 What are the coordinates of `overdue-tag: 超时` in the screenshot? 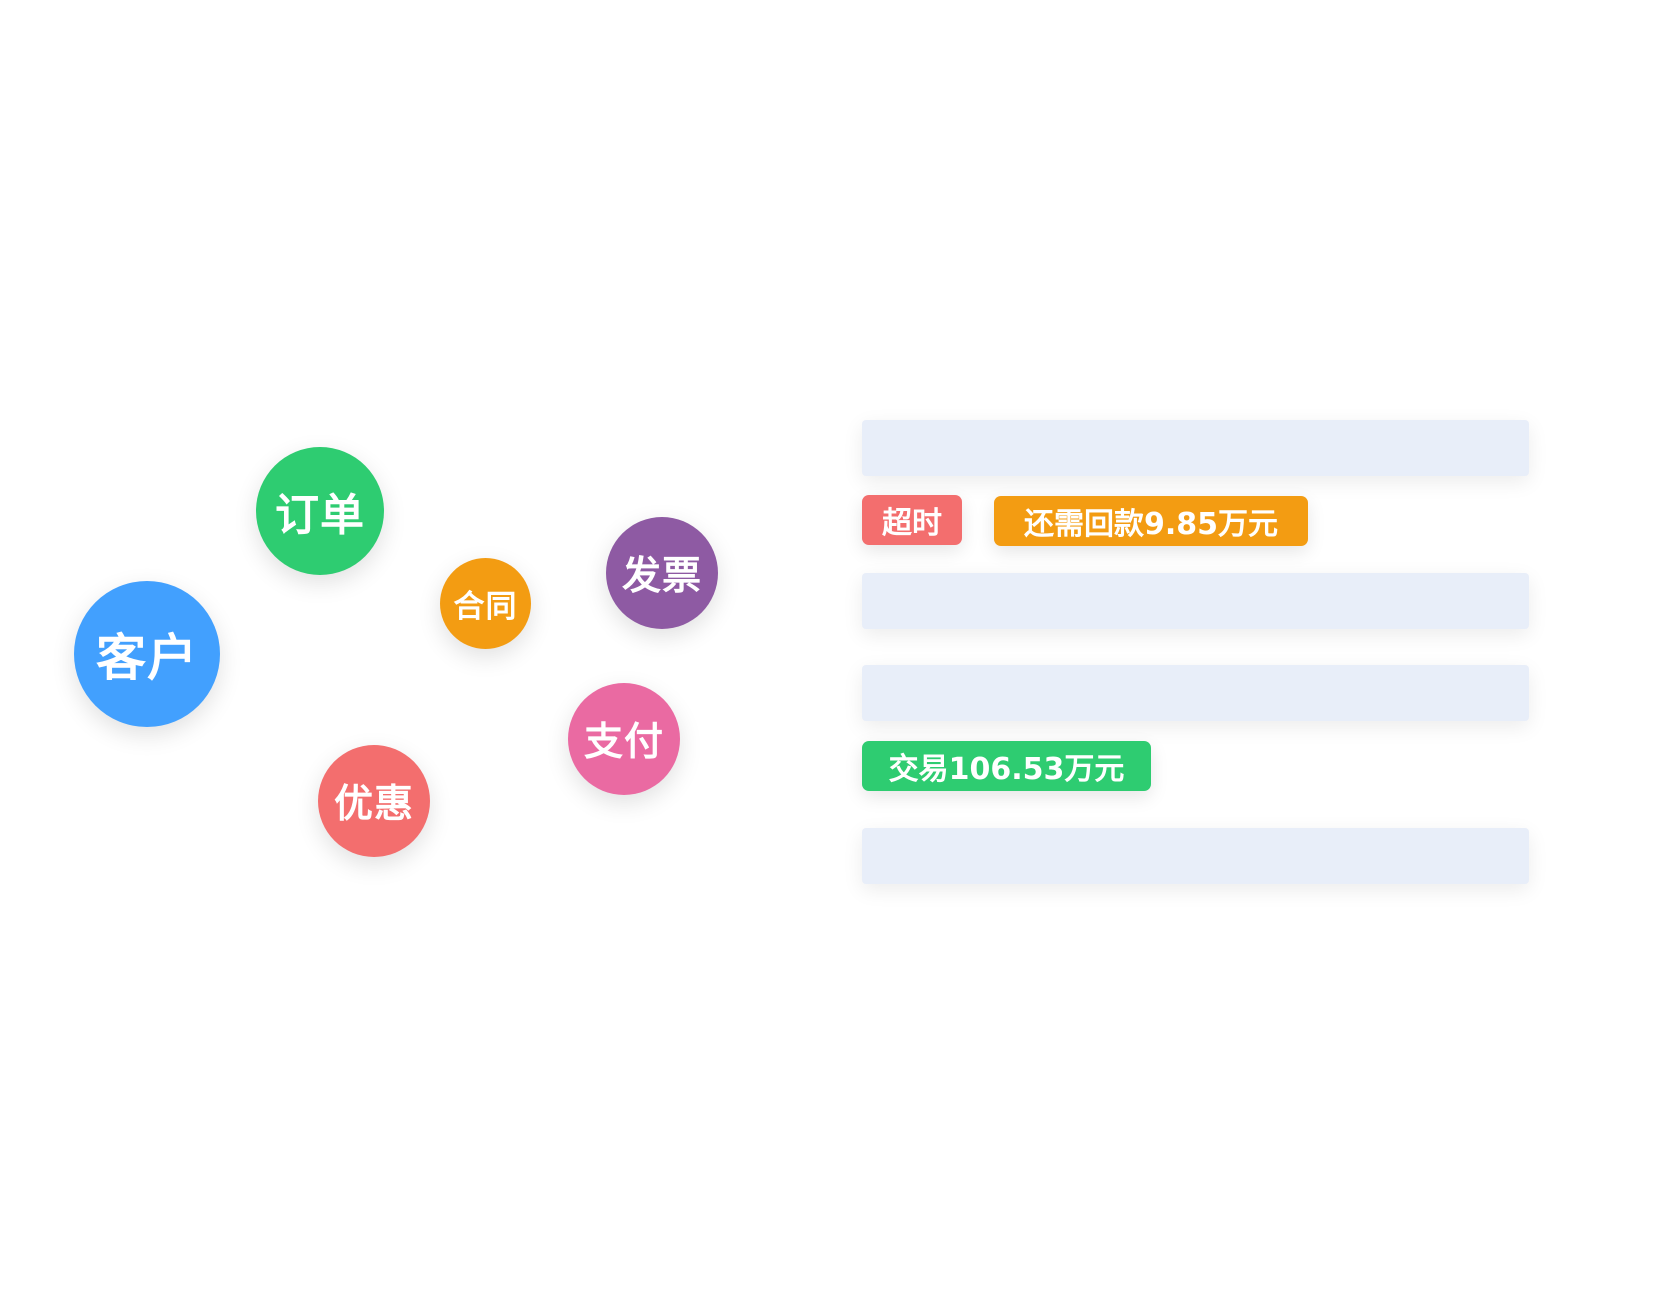 It's located at (912, 520).